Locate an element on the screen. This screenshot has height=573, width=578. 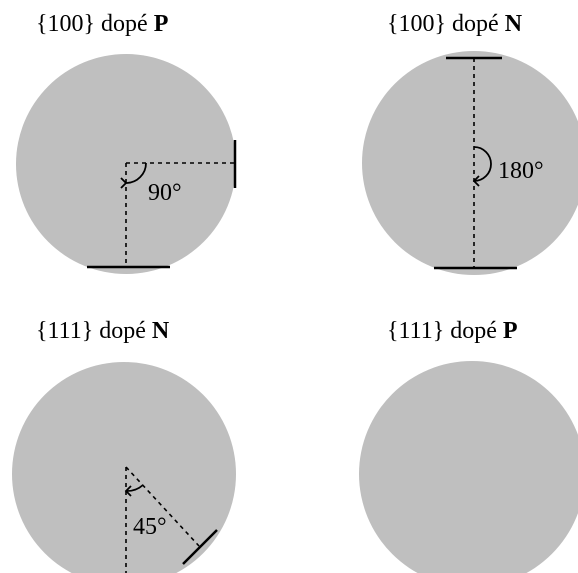
wafer-title: {100} dopé P is located at coordinates (102, 24).